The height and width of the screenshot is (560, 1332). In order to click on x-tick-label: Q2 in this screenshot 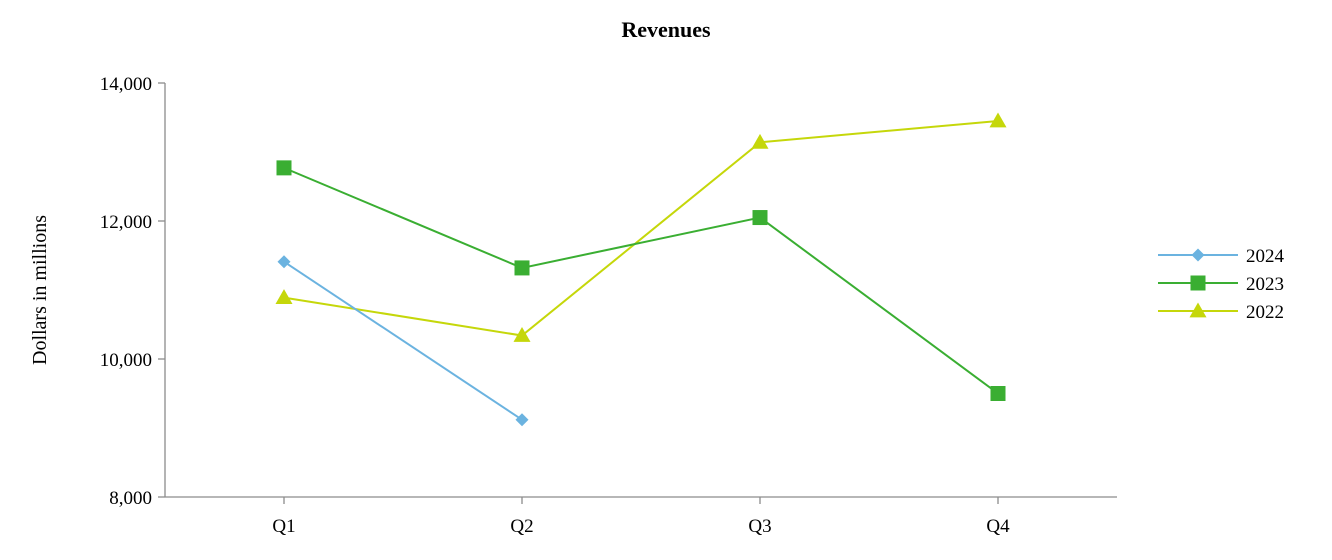, I will do `click(521, 526)`.